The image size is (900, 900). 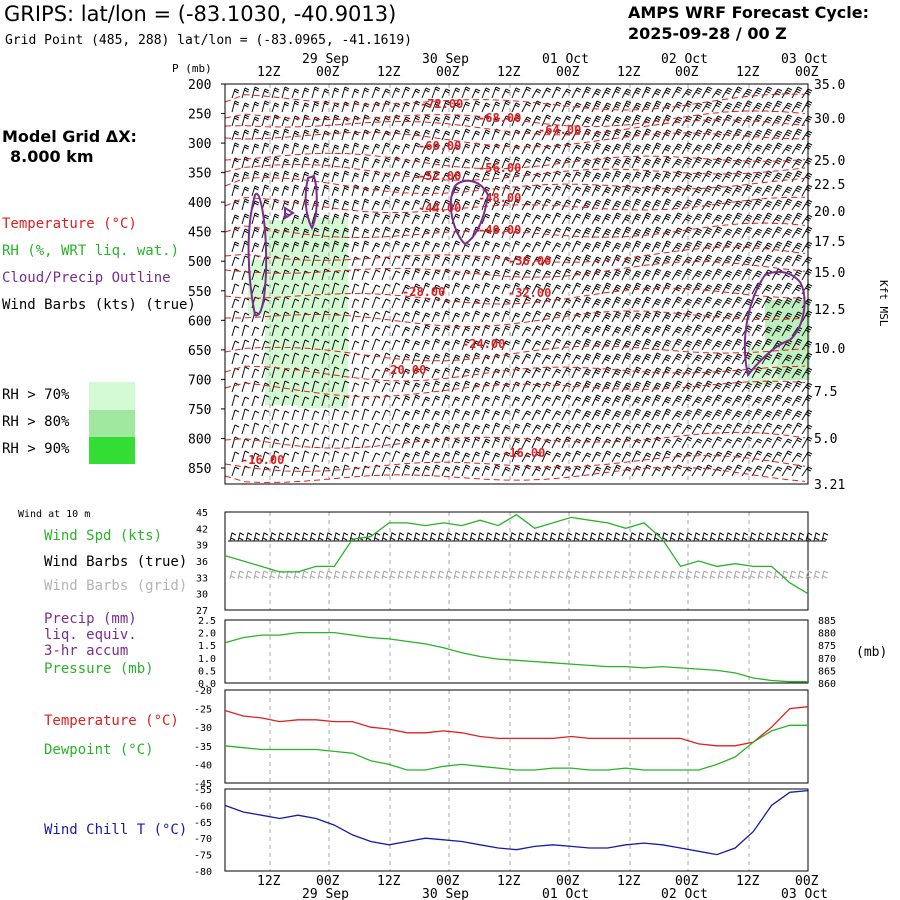 I want to click on pressure-tick-label: 700, so click(x=199, y=380).